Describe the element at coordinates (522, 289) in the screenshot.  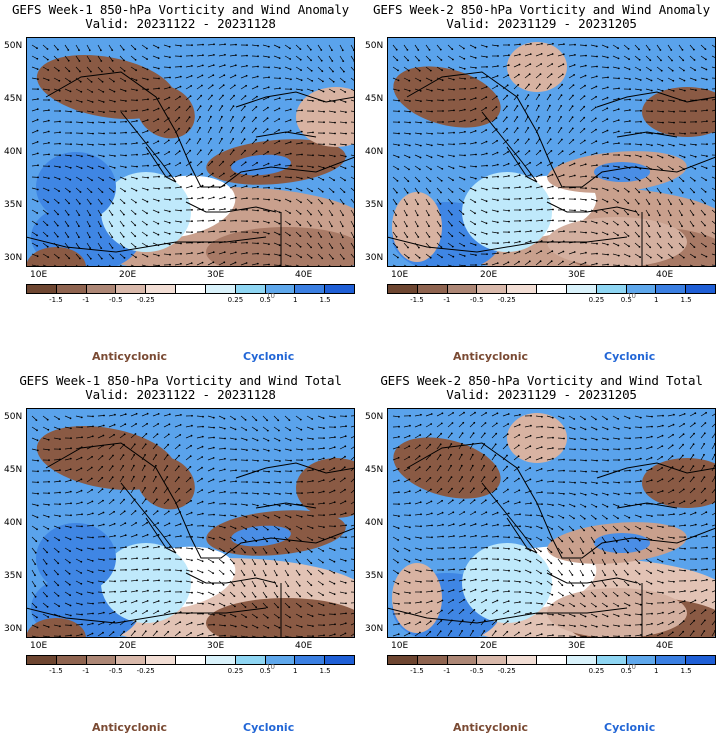
I see `colorbar-swatch` at that location.